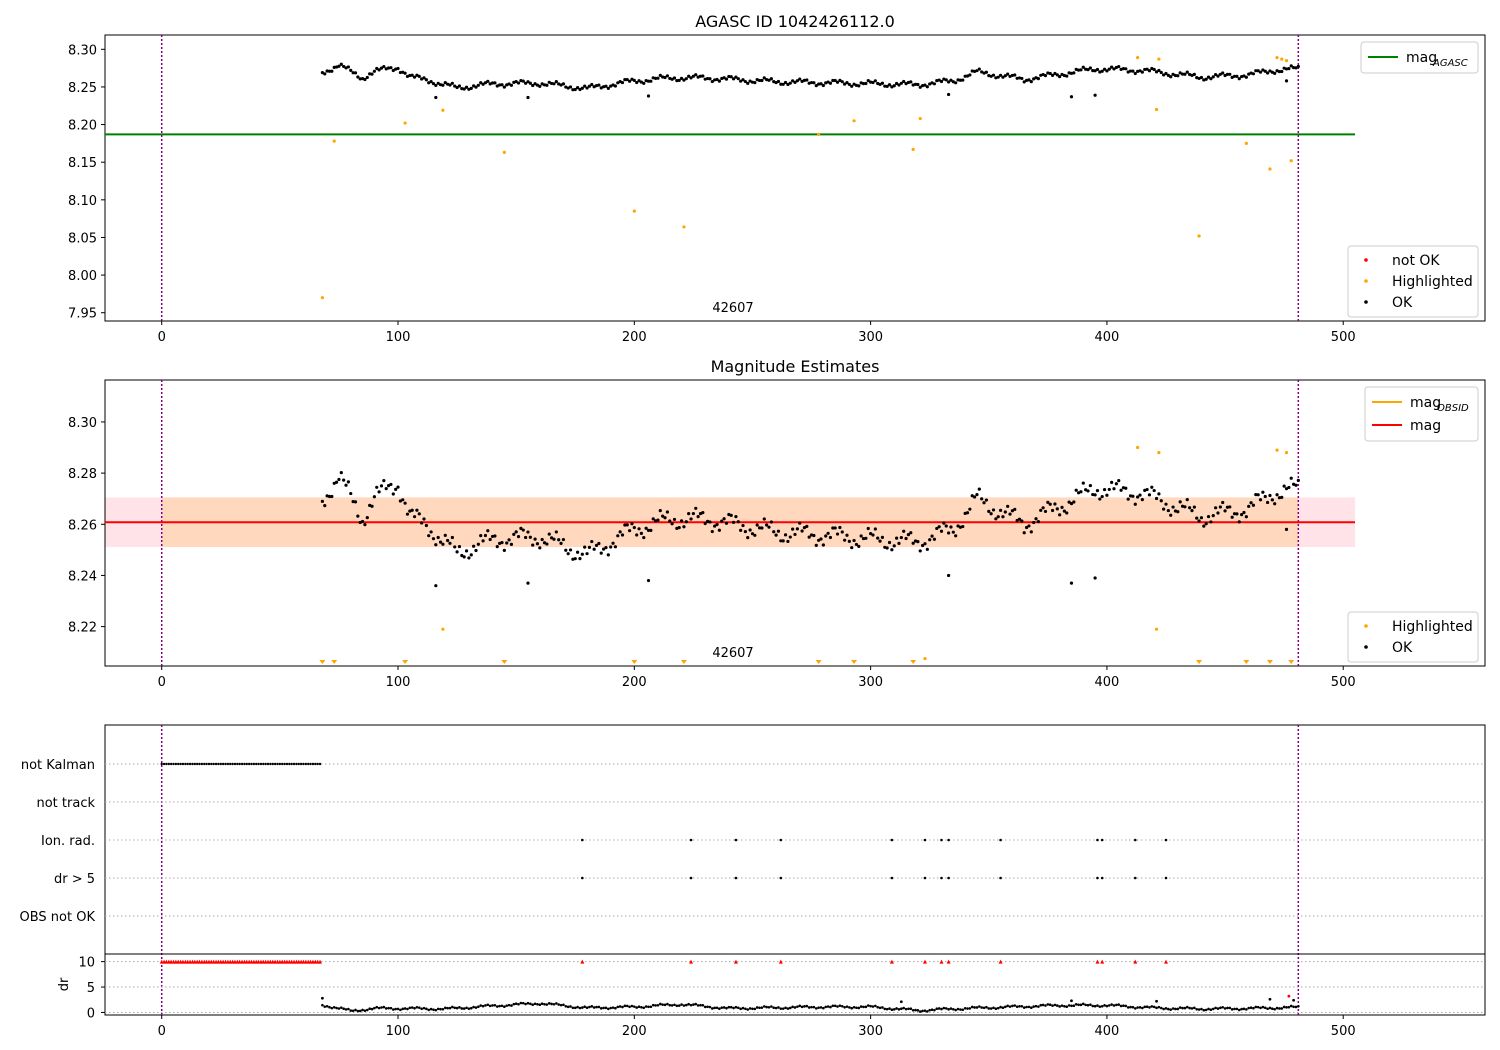 Image resolution: width=1500 pixels, height=1050 pixels. Describe the element at coordinates (691, 961) in the screenshot. I see `panel3-dr-clipped-marker` at that location.